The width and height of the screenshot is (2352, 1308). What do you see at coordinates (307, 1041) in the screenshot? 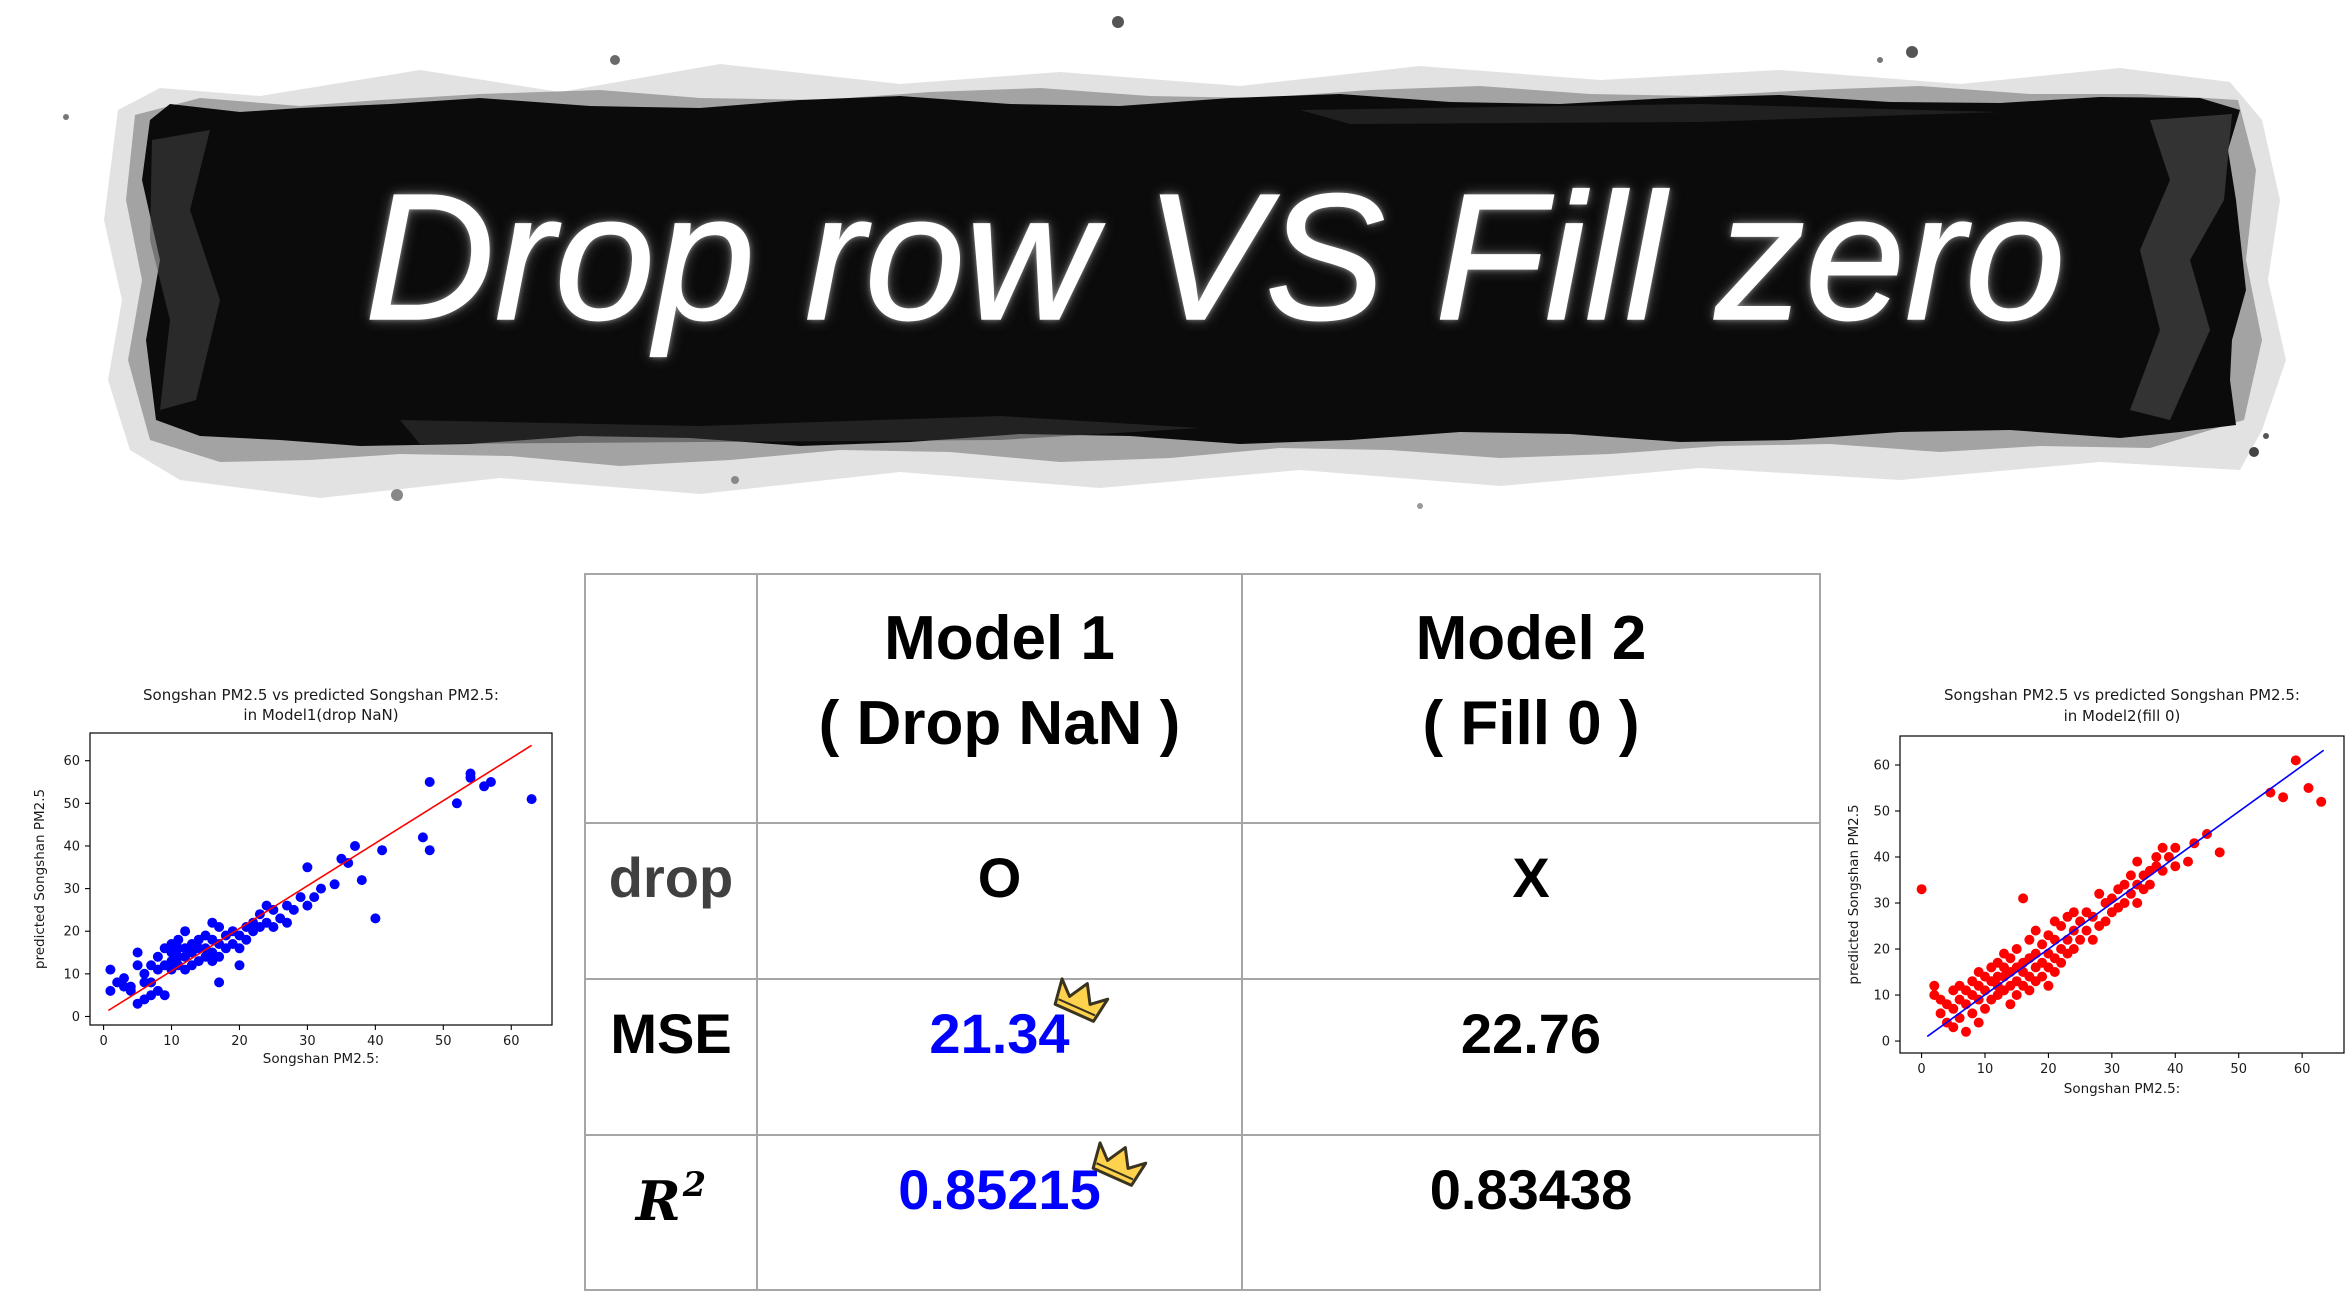
I see `x-tick-label: 30` at bounding box center [307, 1041].